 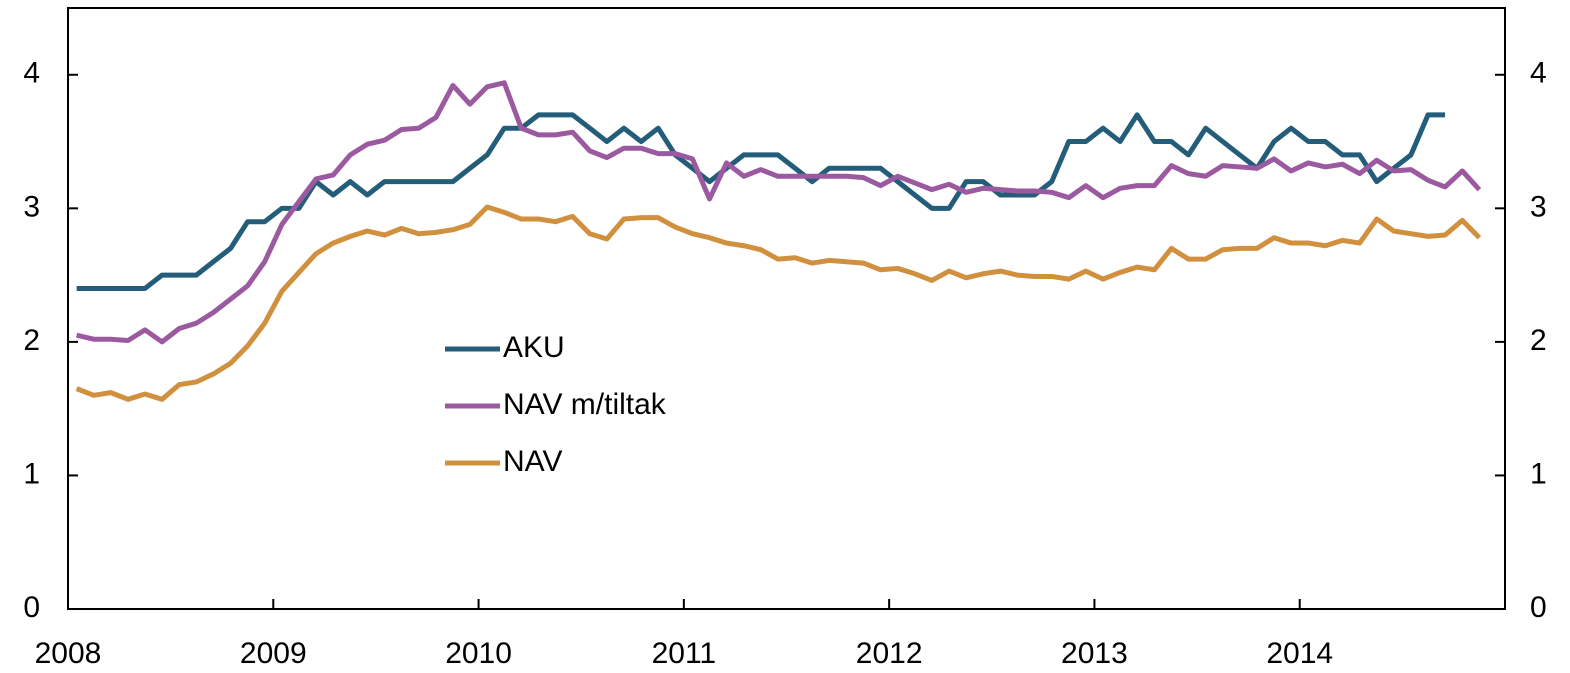 What do you see at coordinates (1538, 340) in the screenshot?
I see `y2-tick-label: 2` at bounding box center [1538, 340].